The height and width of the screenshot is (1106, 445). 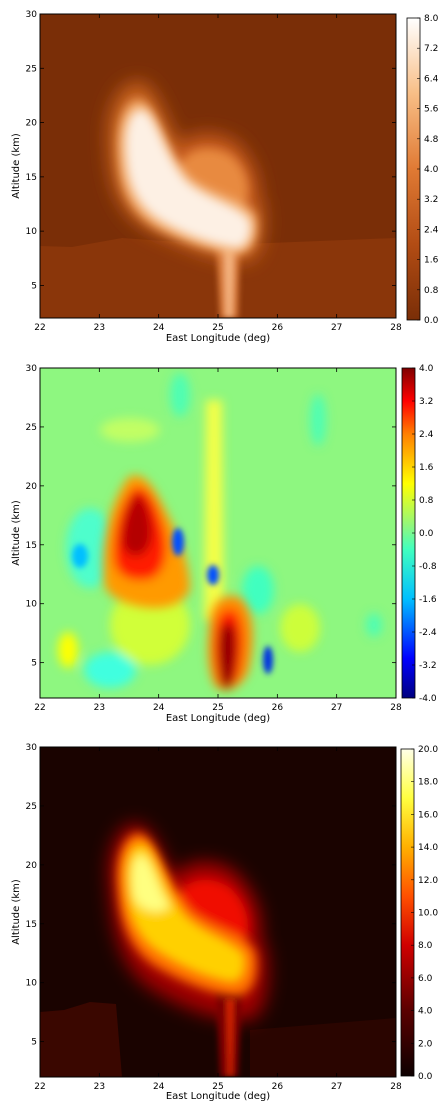 I want to click on colorbar-tick-label: 14.0, so click(x=428, y=848).